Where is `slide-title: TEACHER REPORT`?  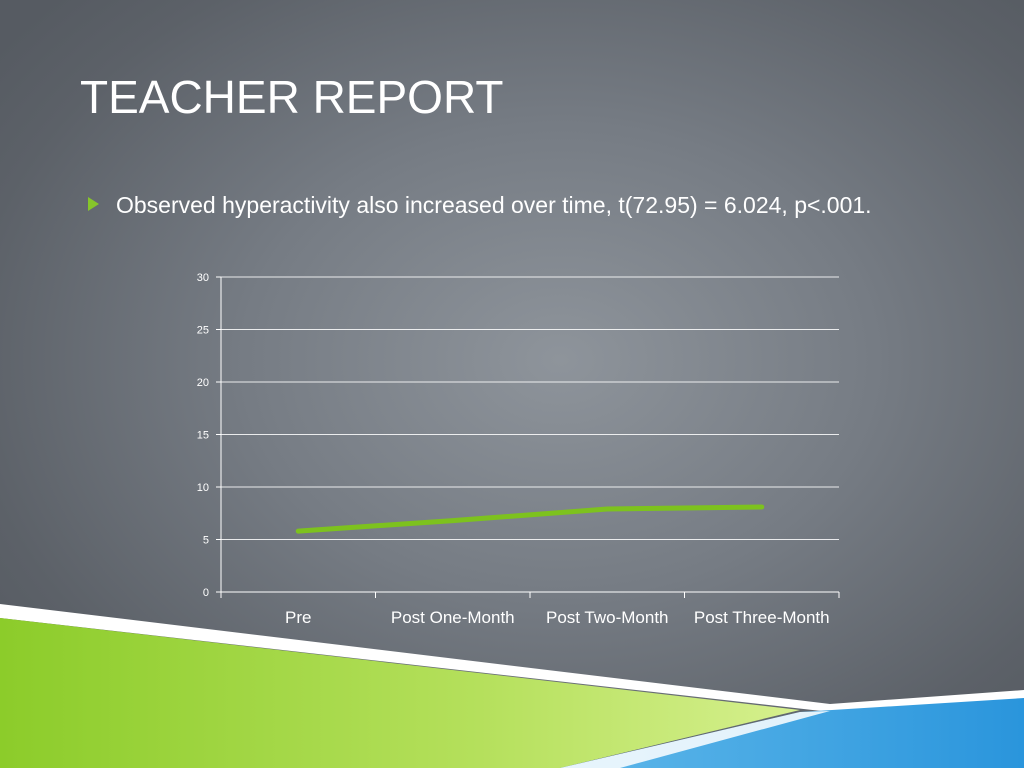
slide-title: TEACHER REPORT is located at coordinates (292, 97).